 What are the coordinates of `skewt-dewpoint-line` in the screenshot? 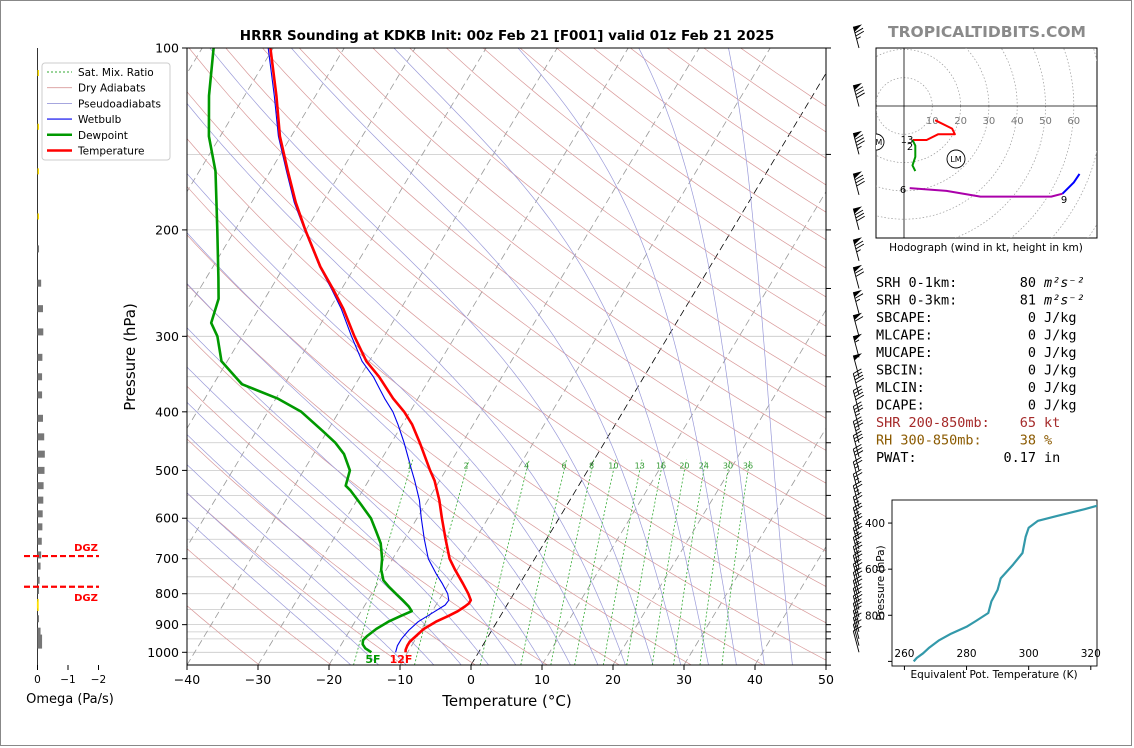 It's located at (310, 351).